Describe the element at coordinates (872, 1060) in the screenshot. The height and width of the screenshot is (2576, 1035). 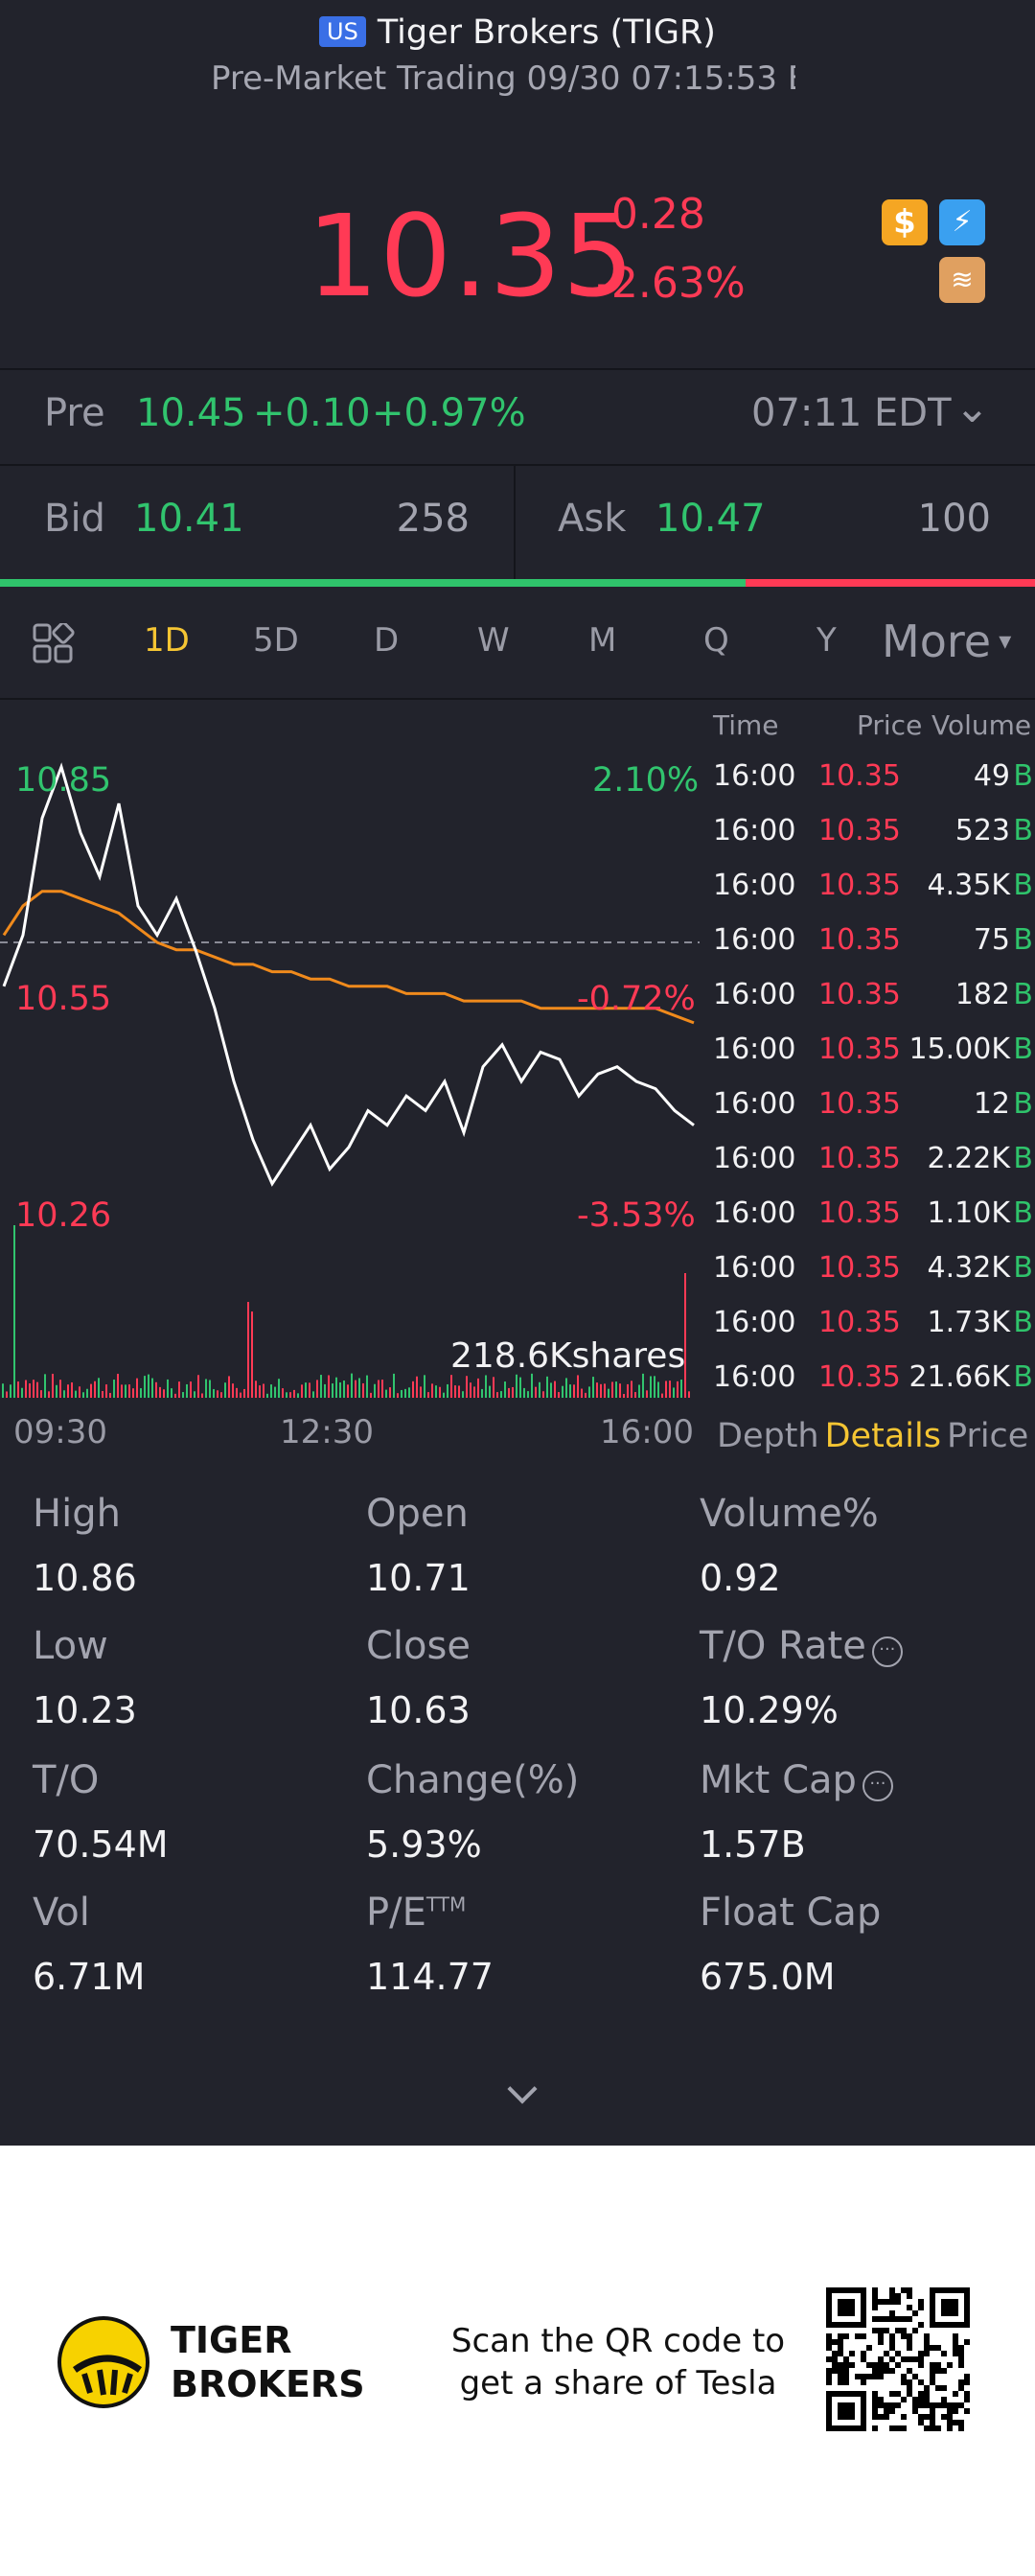
I see `tick-row: 16:00 10.35 15.00K B` at that location.